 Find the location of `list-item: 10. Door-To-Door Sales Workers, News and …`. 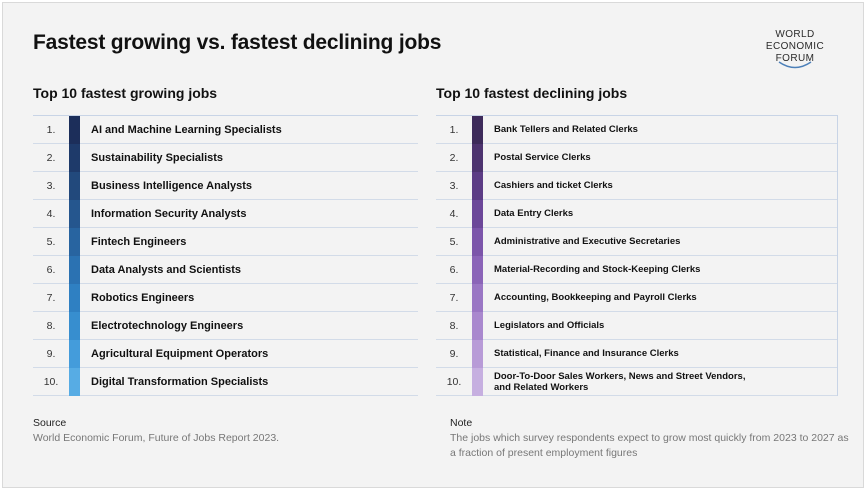

list-item: 10. Door-To-Door Sales Workers, News and … is located at coordinates (636, 381).